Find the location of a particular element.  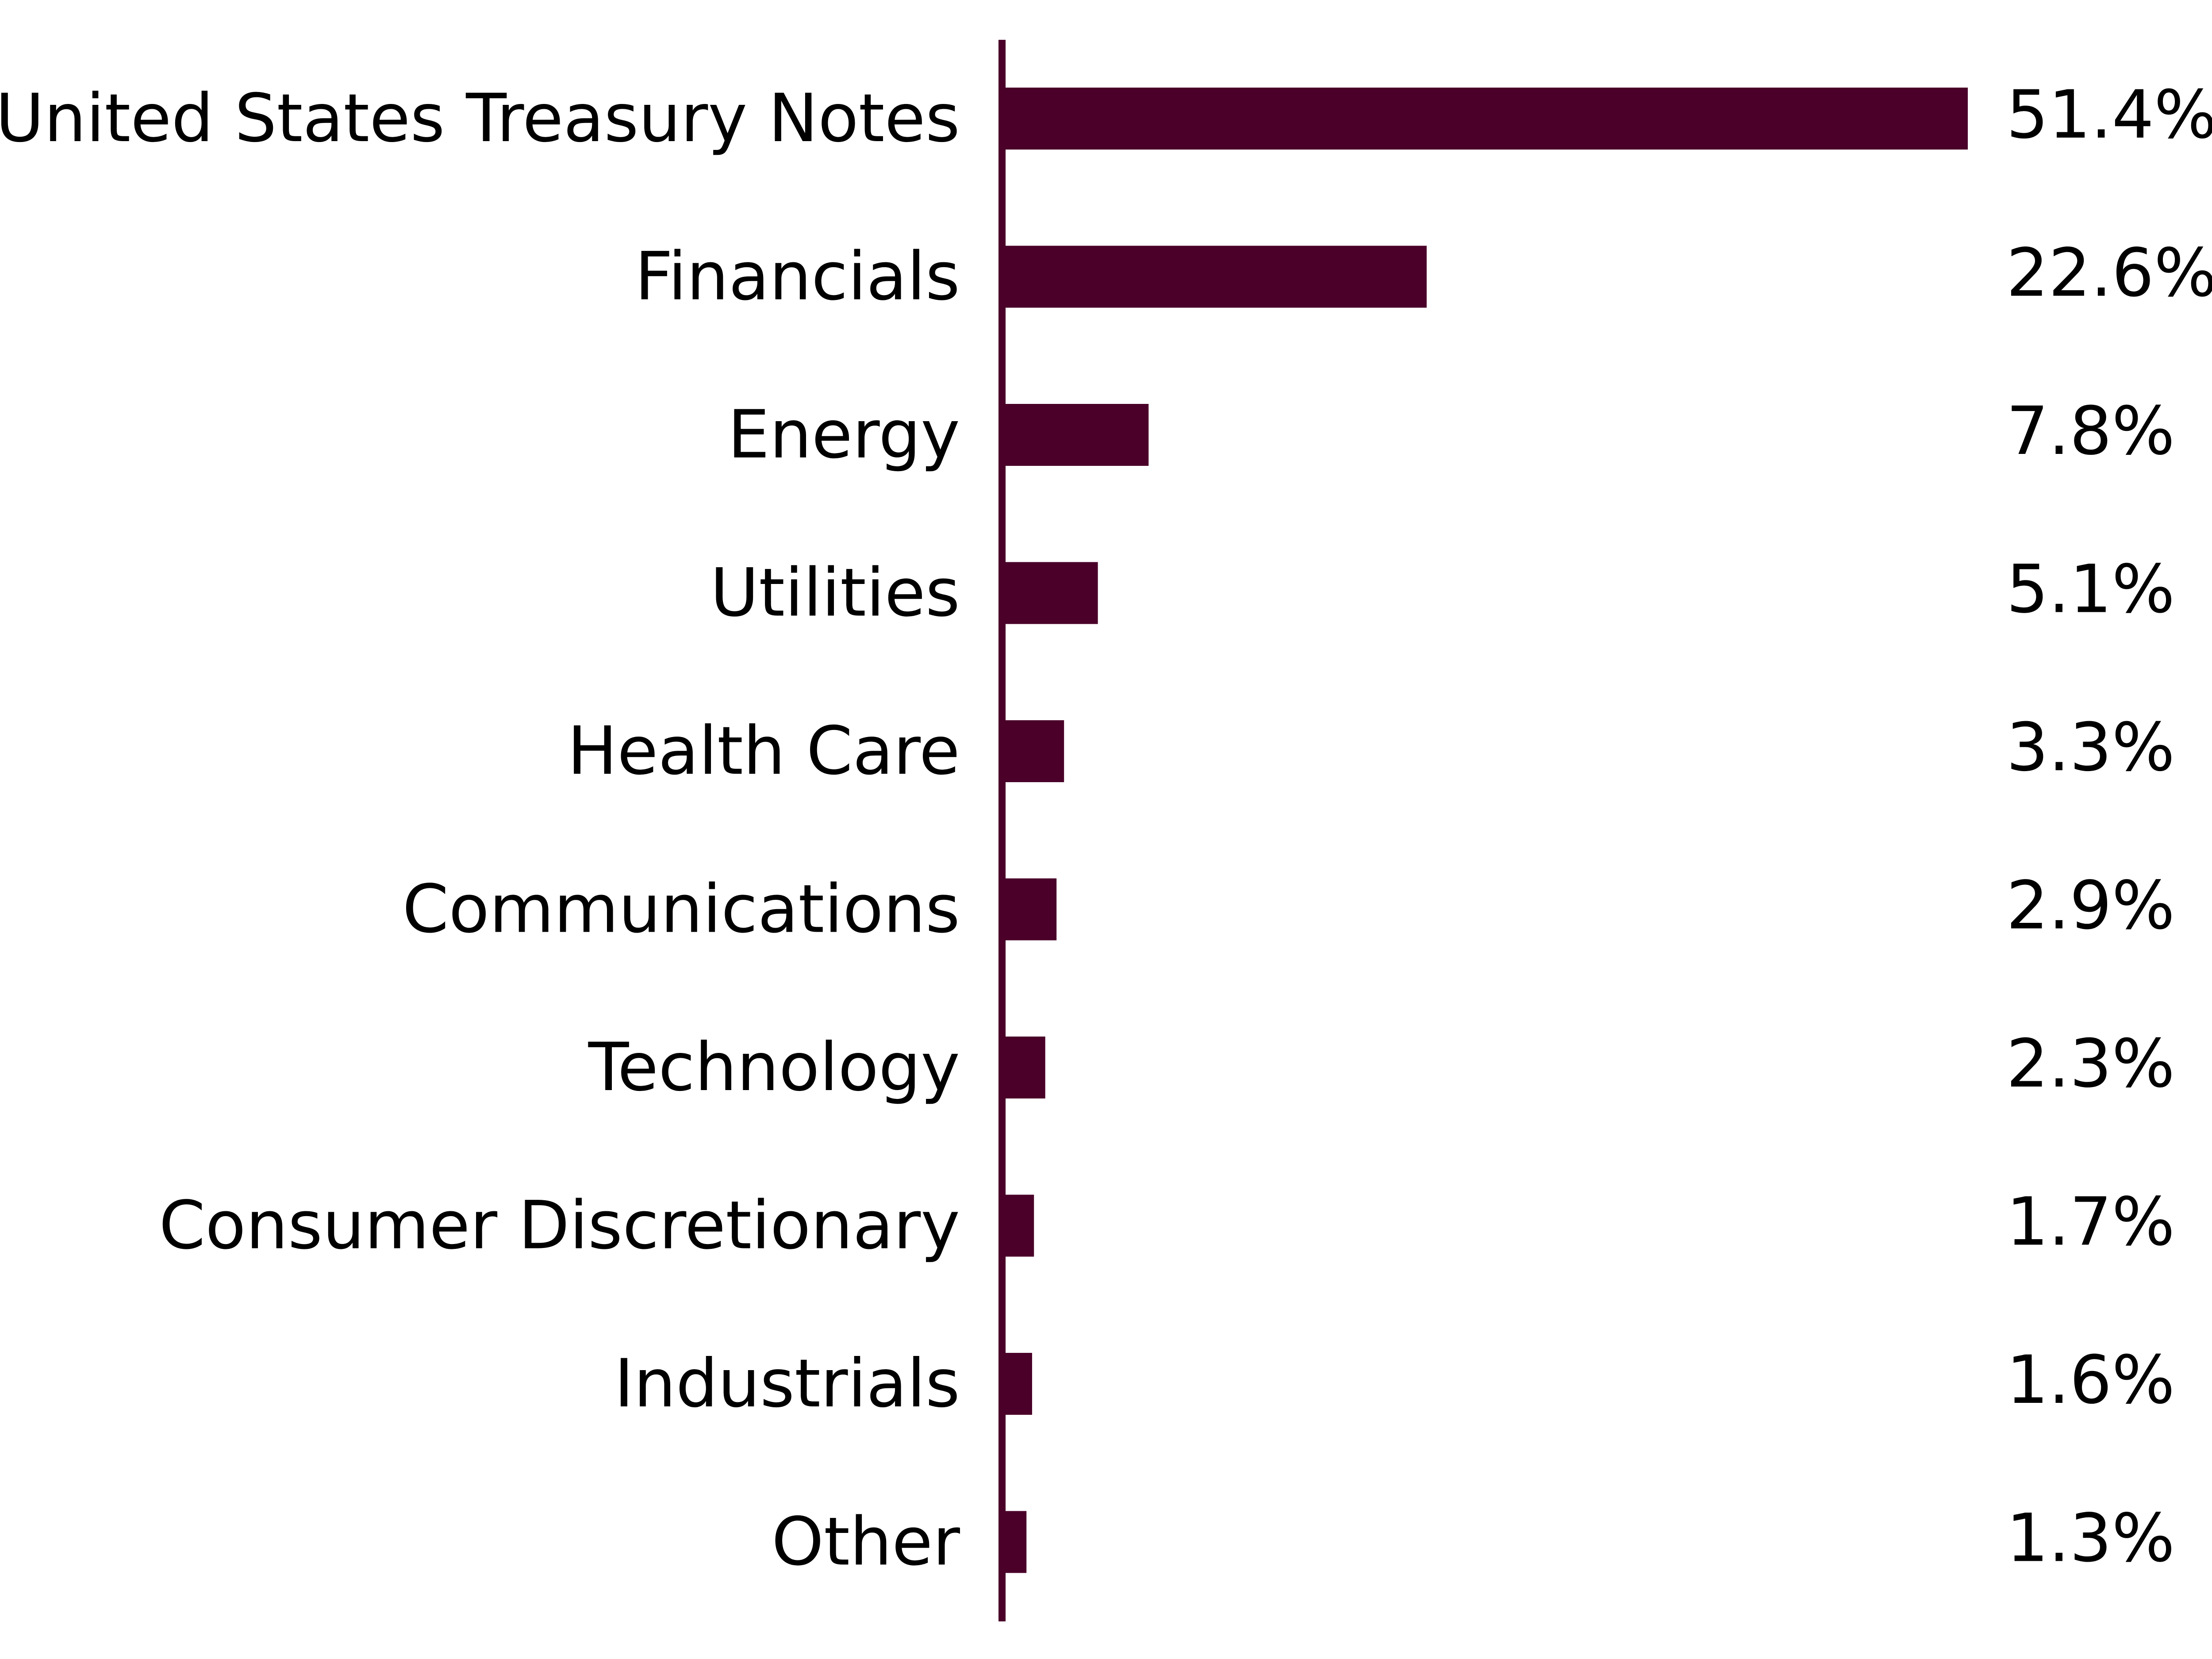

value-label-united-states-treasury-notes: 51.4% is located at coordinates (2109, 116).